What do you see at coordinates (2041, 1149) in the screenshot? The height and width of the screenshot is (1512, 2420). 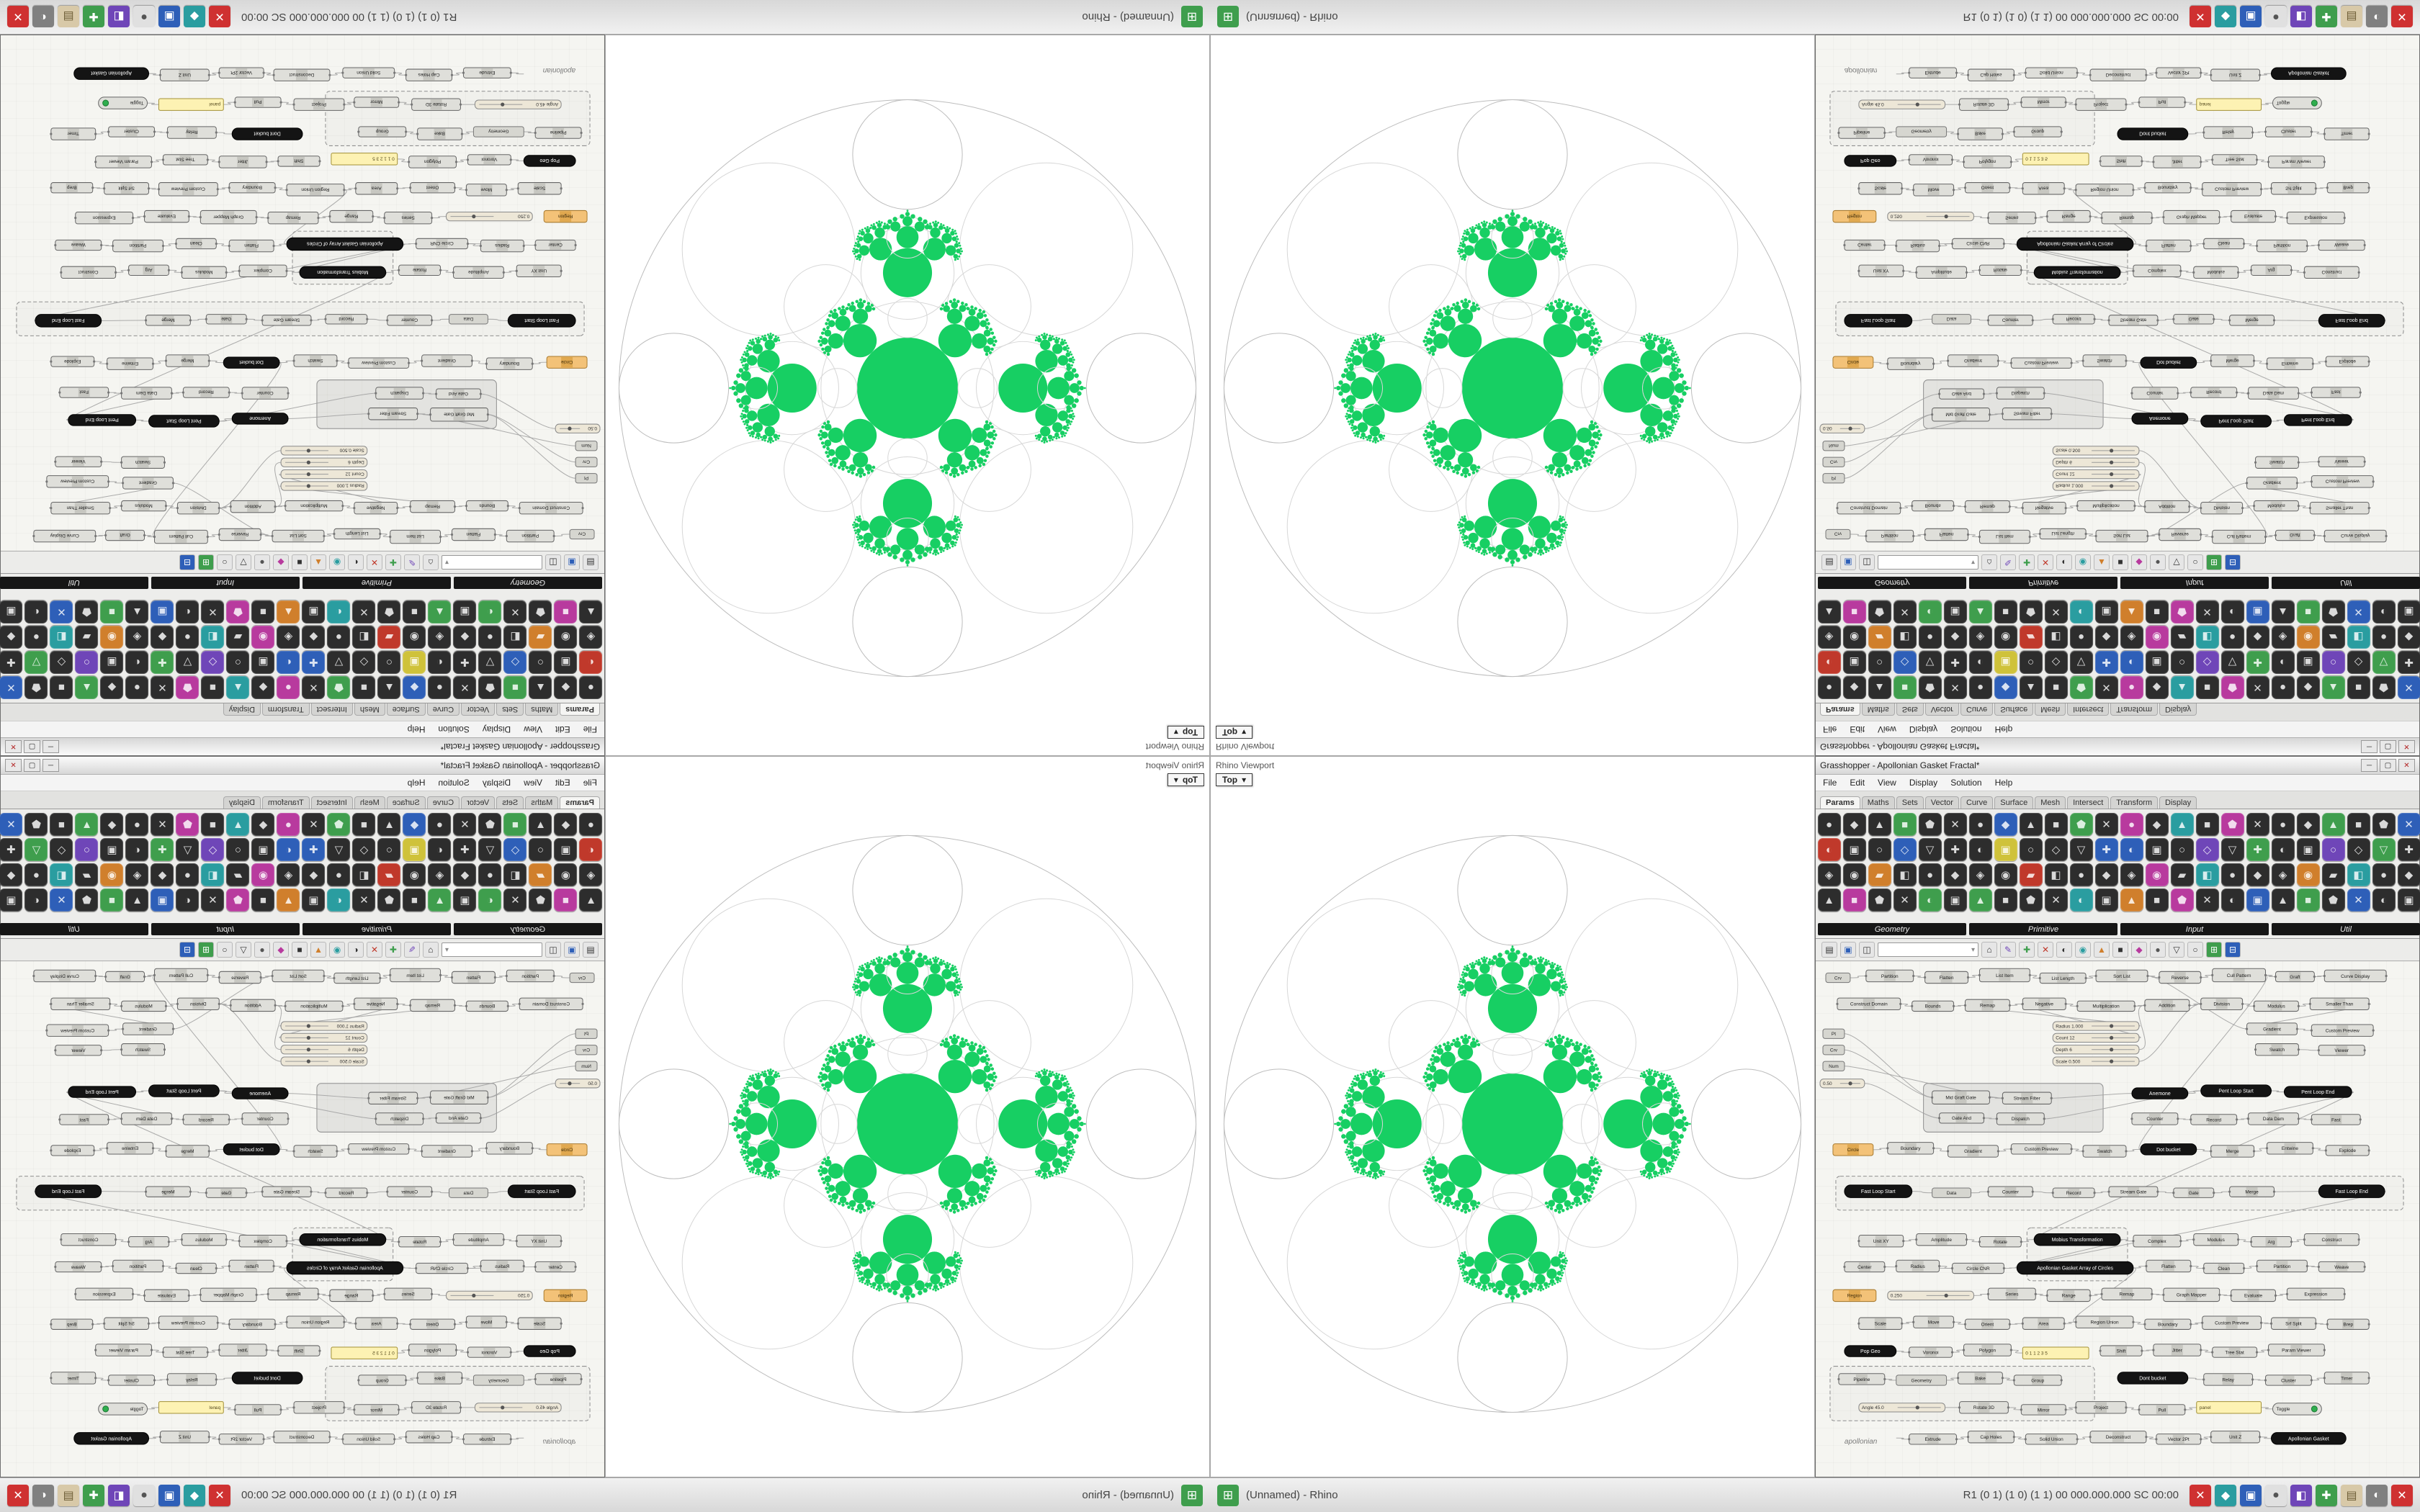 I see `gh-node-node: Custom Preview` at bounding box center [2041, 1149].